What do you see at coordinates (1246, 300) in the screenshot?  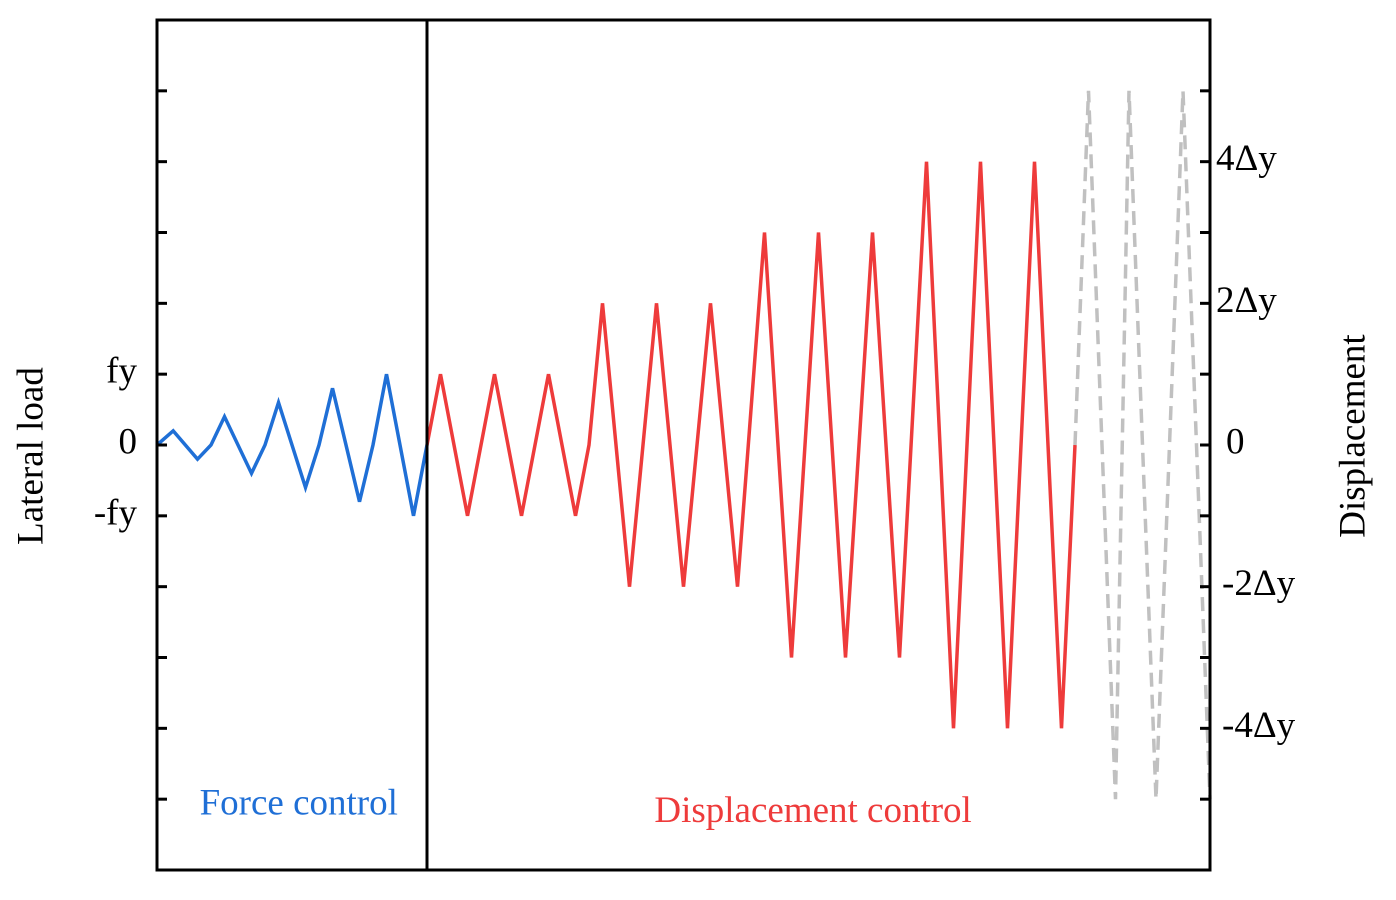 I see `y2-tick-label: 2Δy` at bounding box center [1246, 300].